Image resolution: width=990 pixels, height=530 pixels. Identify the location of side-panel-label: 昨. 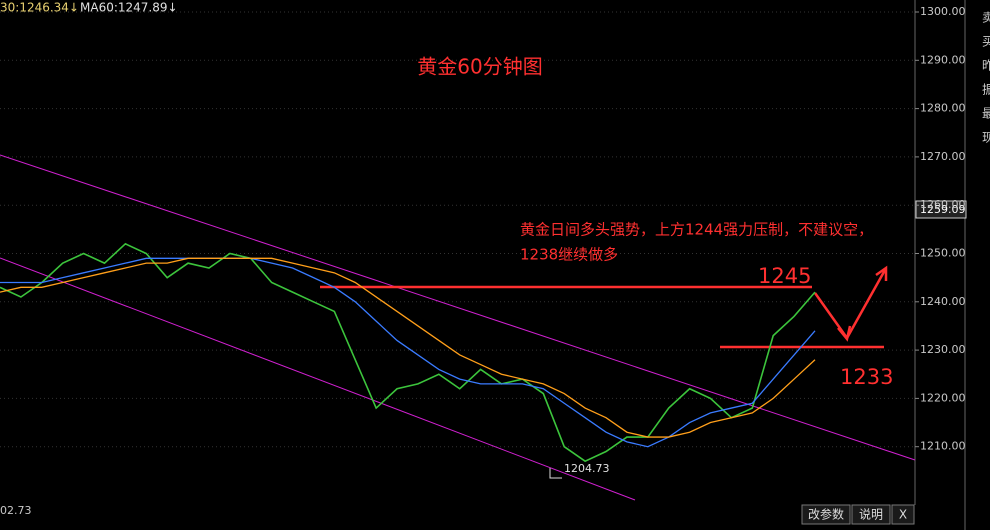
(986, 66).